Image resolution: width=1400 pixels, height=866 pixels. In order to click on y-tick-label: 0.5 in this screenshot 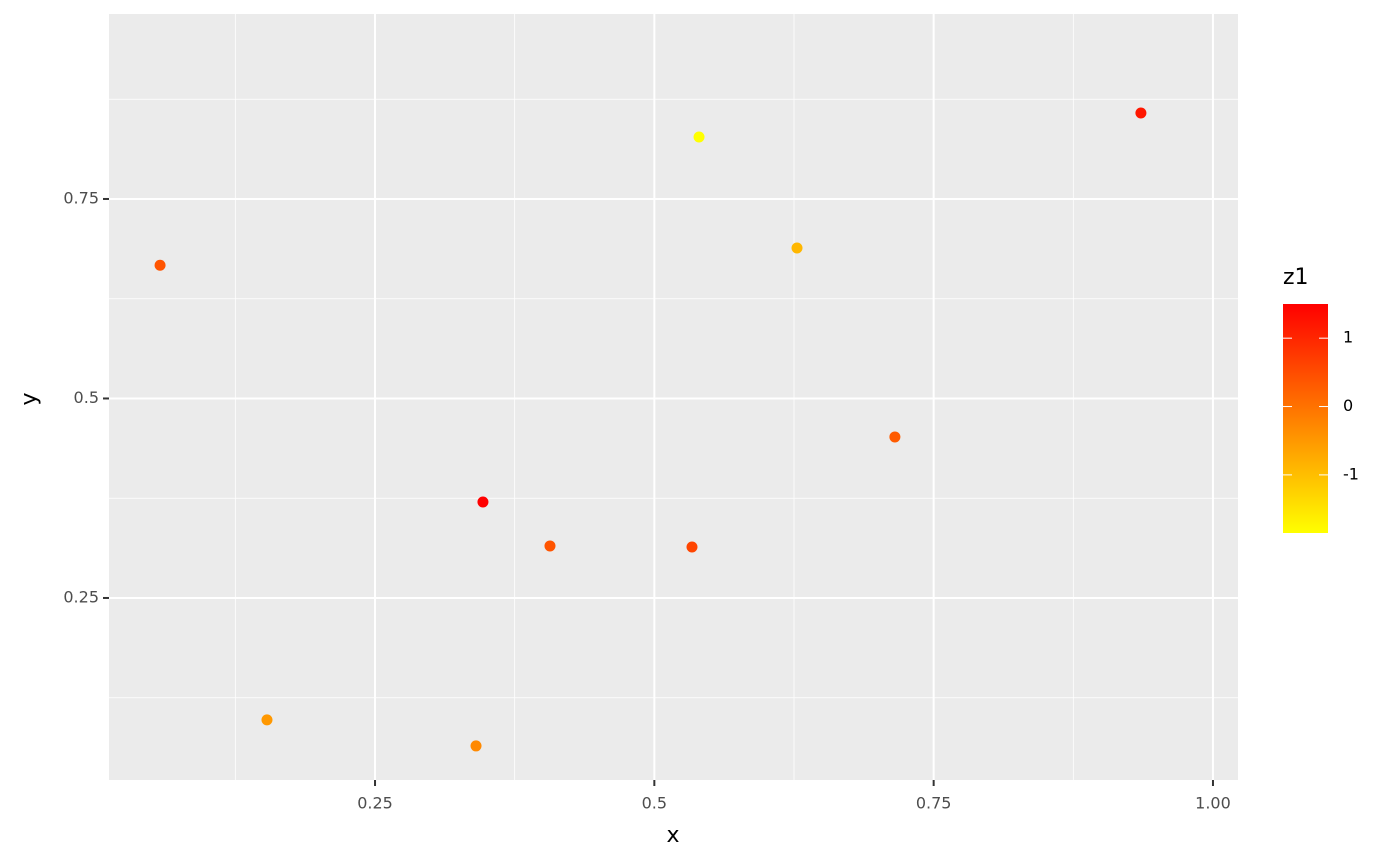, I will do `click(86, 397)`.